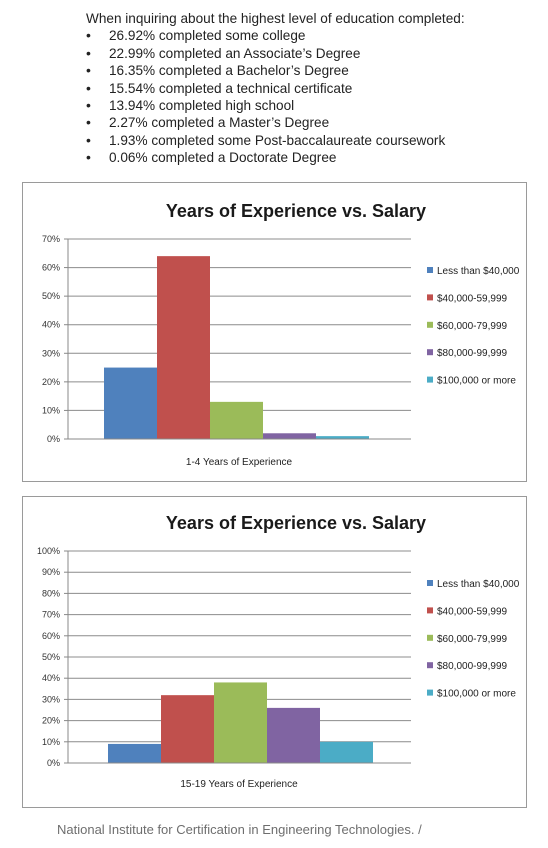 This screenshot has height=848, width=548. What do you see at coordinates (311, 36) in the screenshot?
I see `education-item: 26.92% completed some college` at bounding box center [311, 36].